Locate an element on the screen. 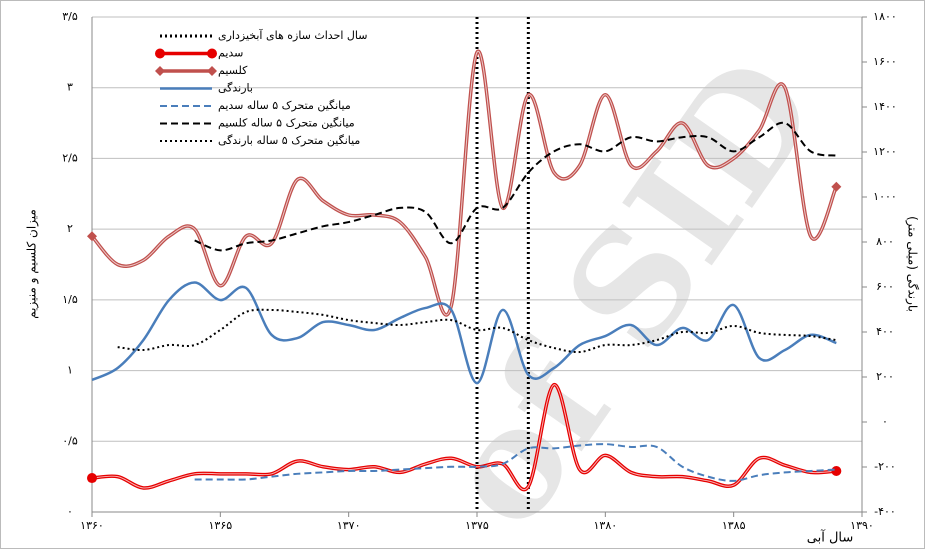 The image size is (925, 549). x-tick-label: ۱۳۶۵ is located at coordinates (221, 525).